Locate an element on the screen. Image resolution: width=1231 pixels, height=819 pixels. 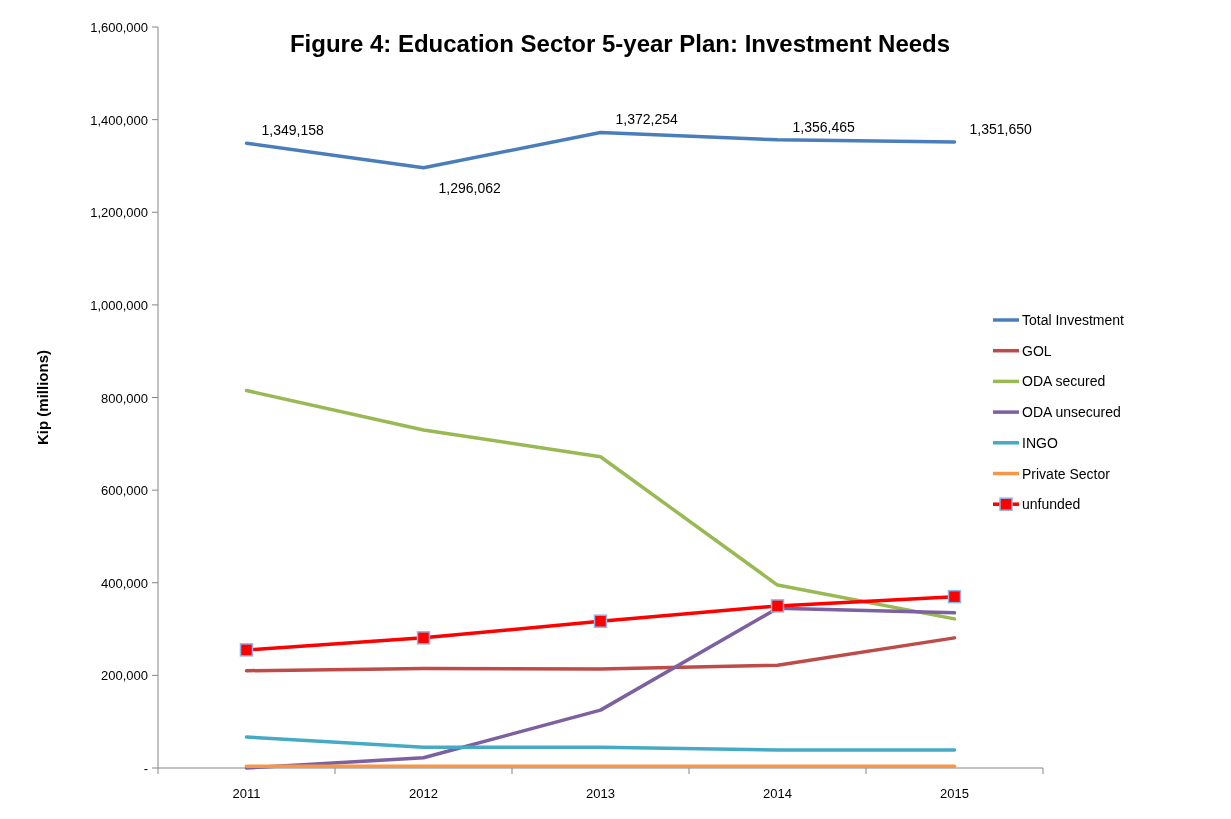
legend-label: GOL is located at coordinates (1037, 350).